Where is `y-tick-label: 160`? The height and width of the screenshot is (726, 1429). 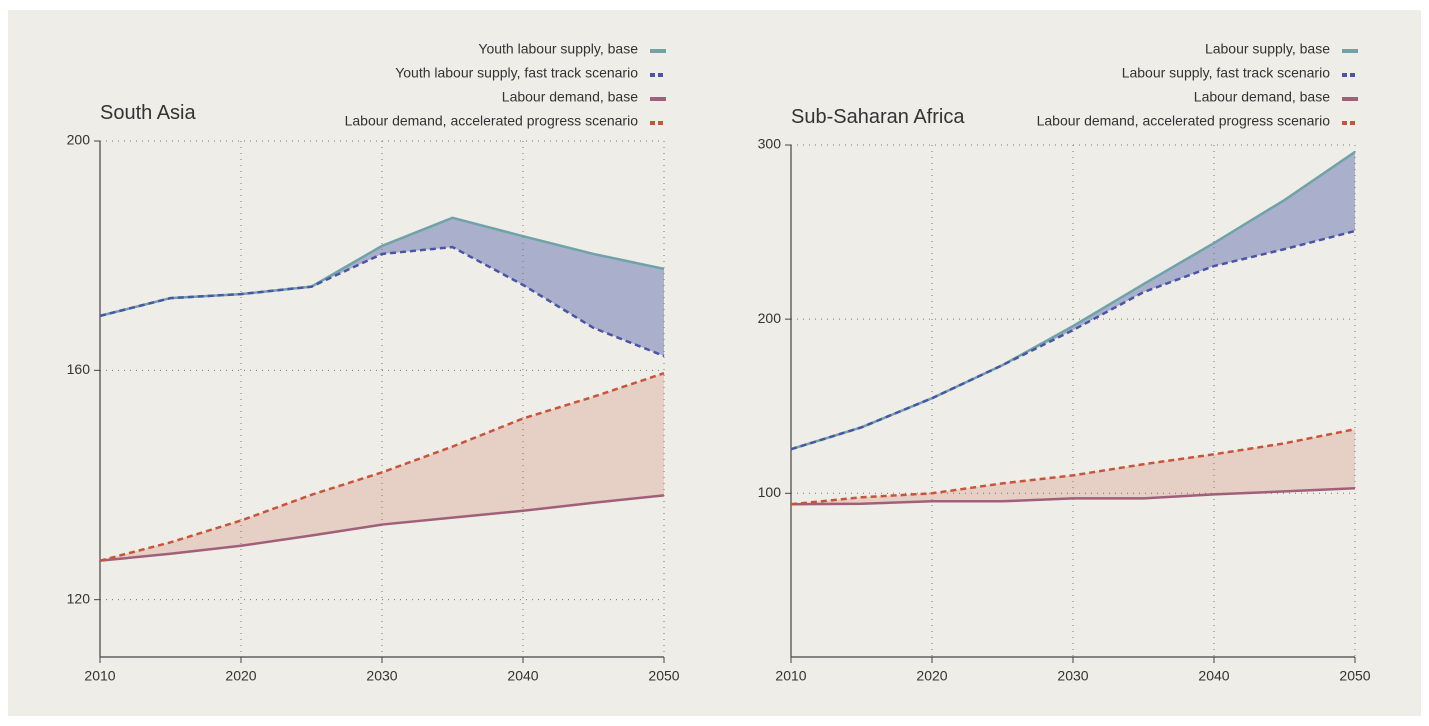 y-tick-label: 160 is located at coordinates (79, 369).